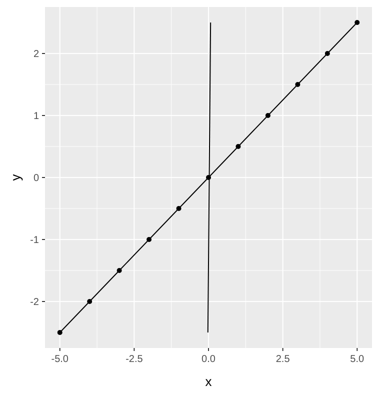  I want to click on y-tick-label: 2, so click(36, 54).